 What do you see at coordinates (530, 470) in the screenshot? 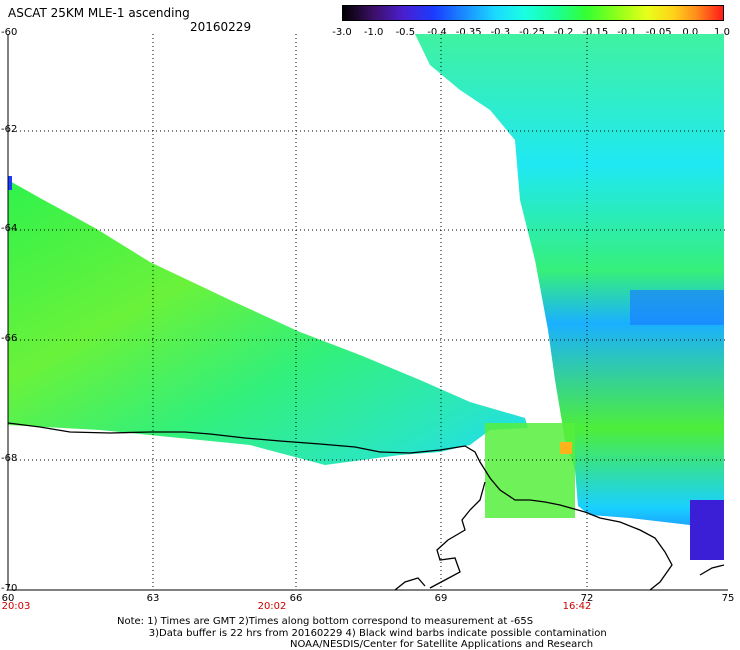
I see `coastal-green-patch` at bounding box center [530, 470].